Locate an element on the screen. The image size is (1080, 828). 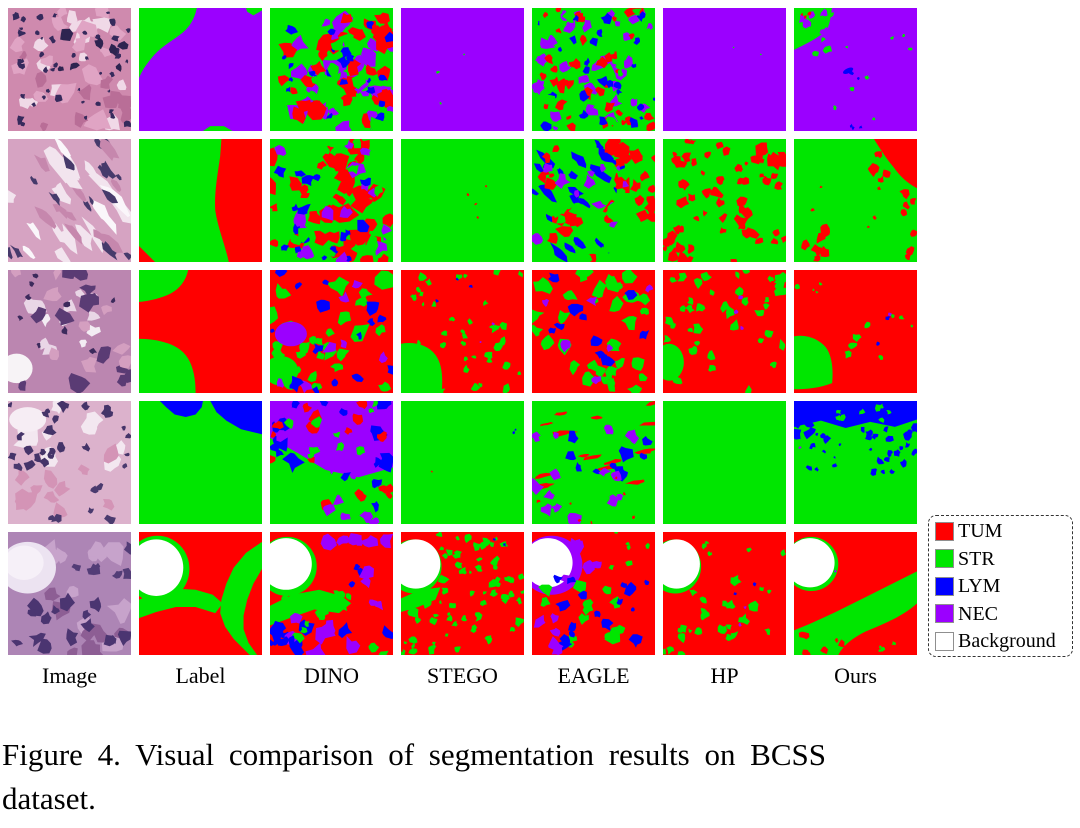
cell-row2-ours is located at coordinates (855, 200).